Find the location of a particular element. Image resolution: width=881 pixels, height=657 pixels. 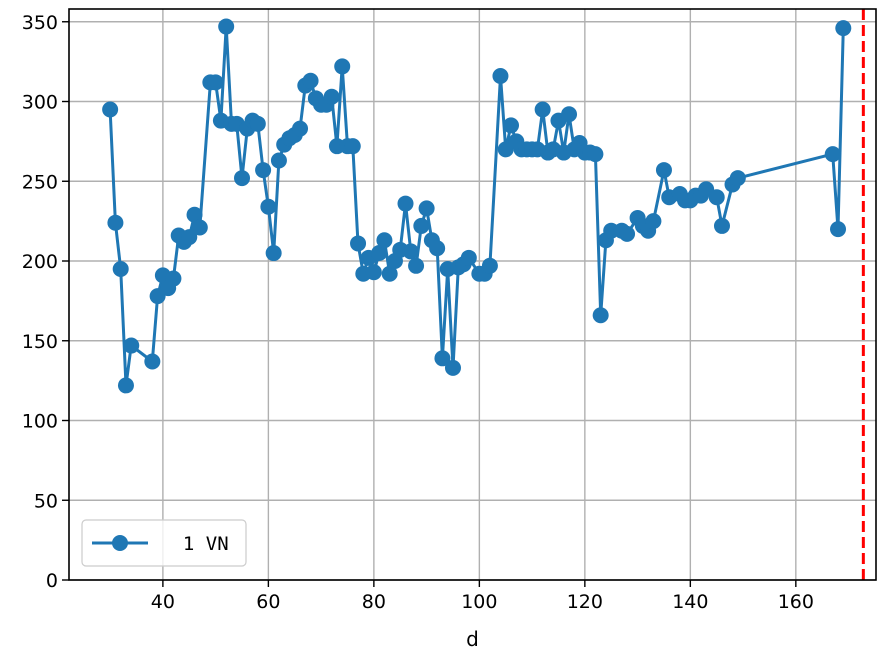

x-tick-label: 100 is located at coordinates (479, 602).